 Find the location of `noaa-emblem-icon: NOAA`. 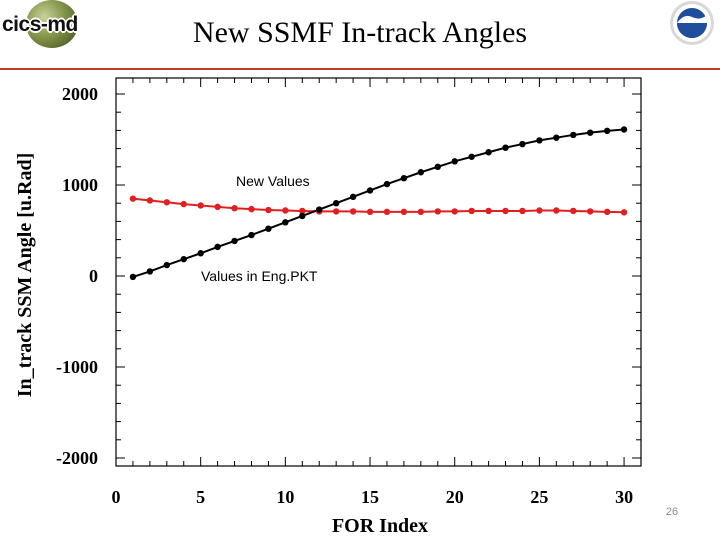

noaa-emblem-icon: NOAA is located at coordinates (692, 23).